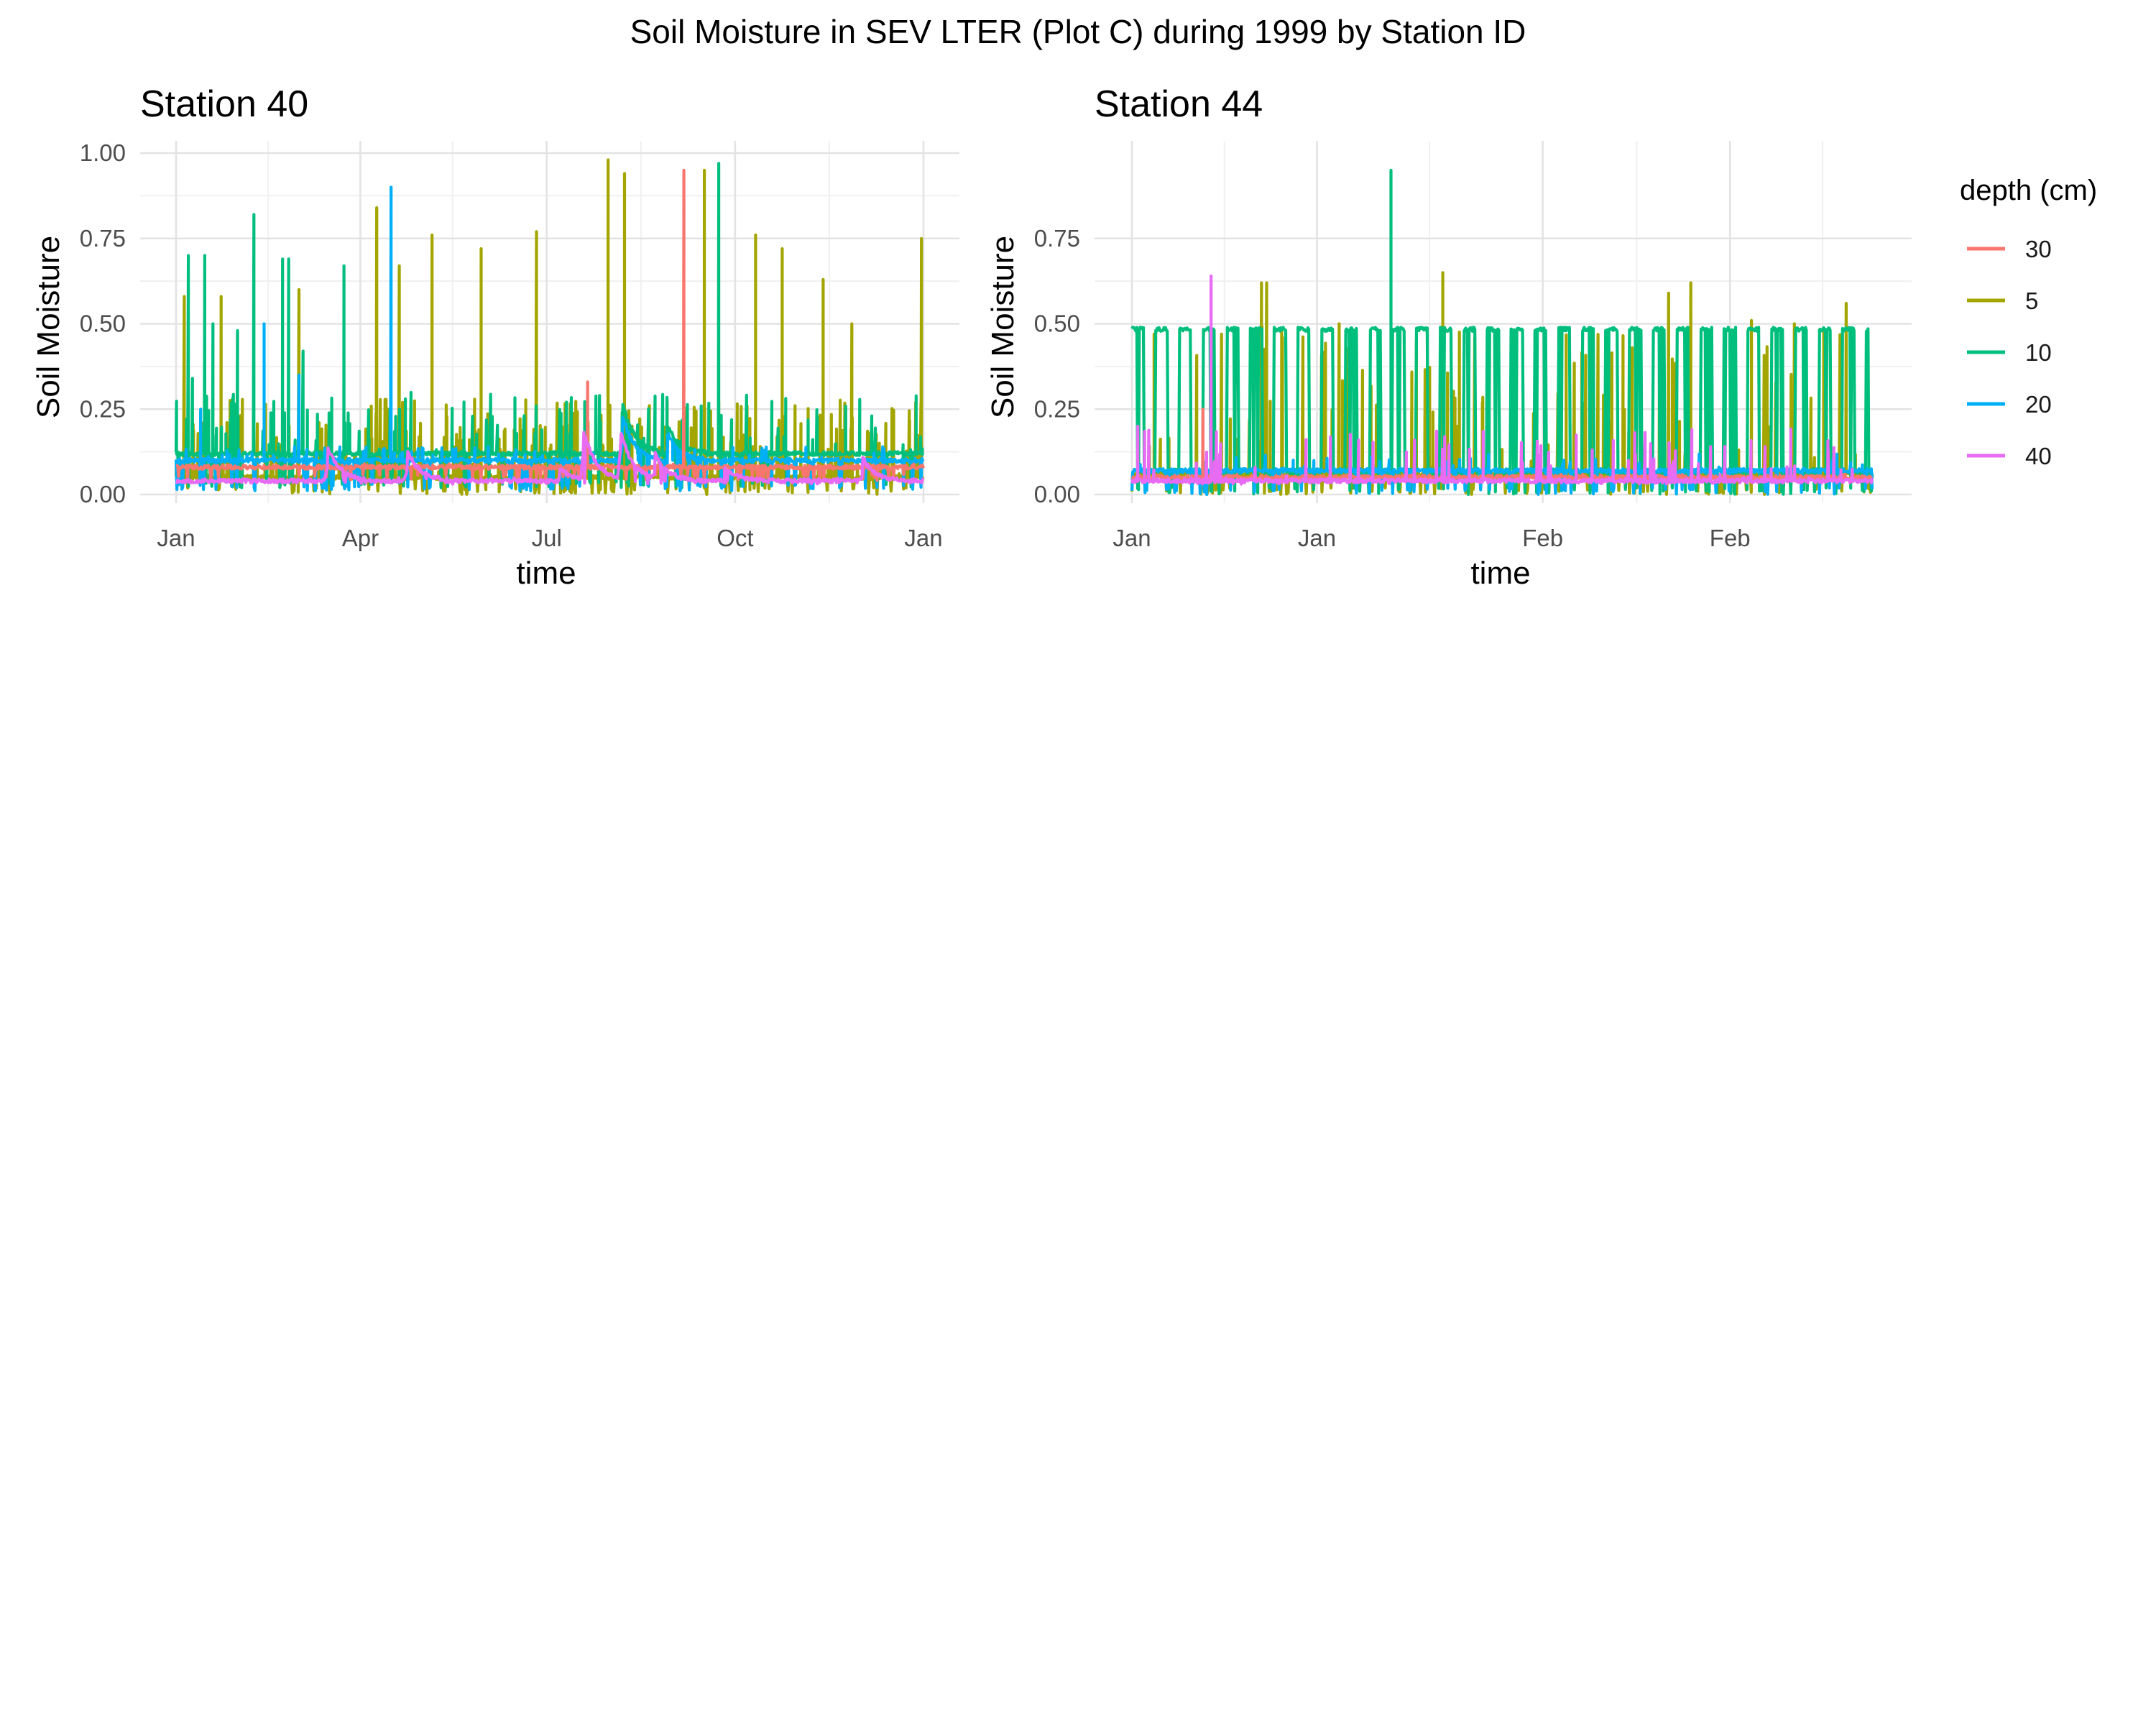  Describe the element at coordinates (547, 538) in the screenshot. I see `x-tick-label: Jul` at that location.